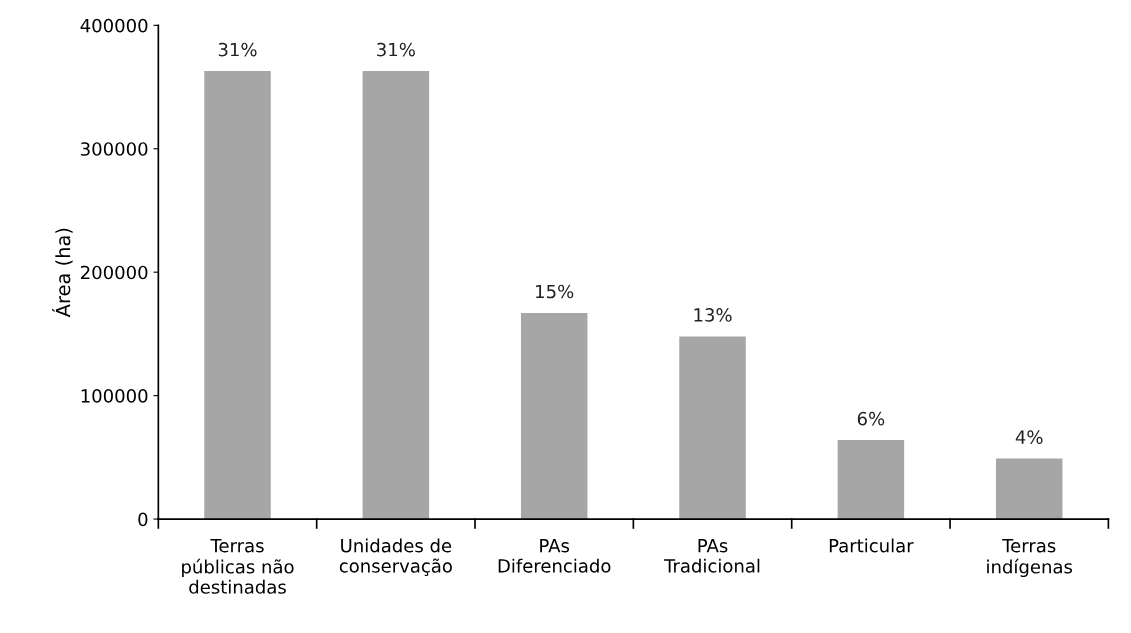 The height and width of the screenshot is (633, 1131). I want to click on annotation: 4%, so click(1029, 437).